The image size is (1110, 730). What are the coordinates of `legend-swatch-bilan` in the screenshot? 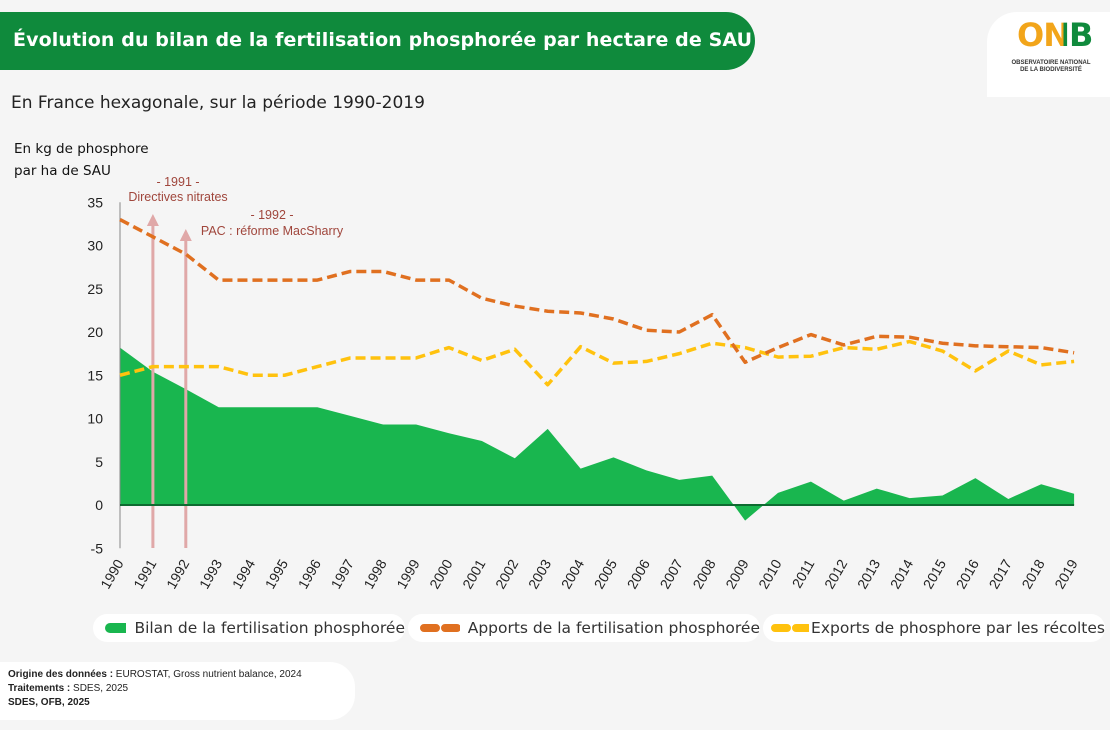 It's located at (116, 628).